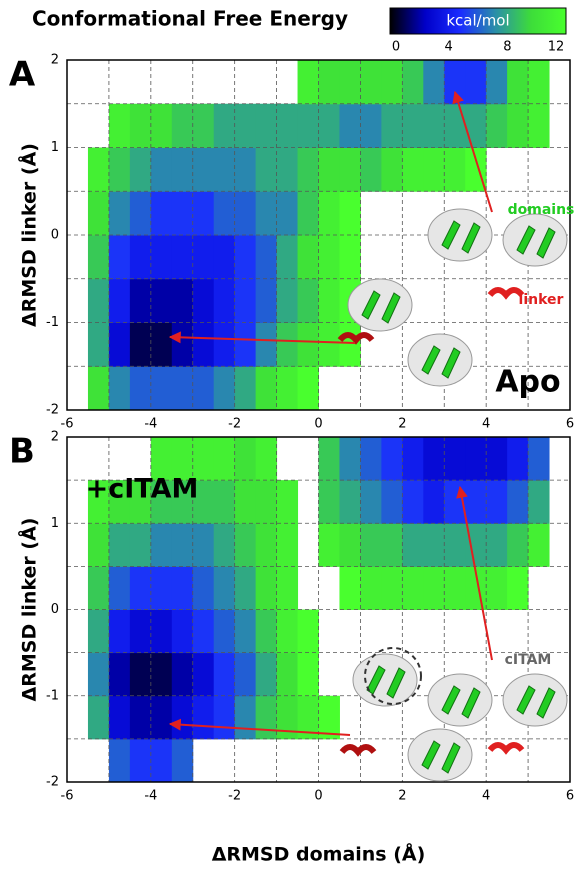  What do you see at coordinates (541, 300) in the screenshot?
I see `annotation: linker` at bounding box center [541, 300].